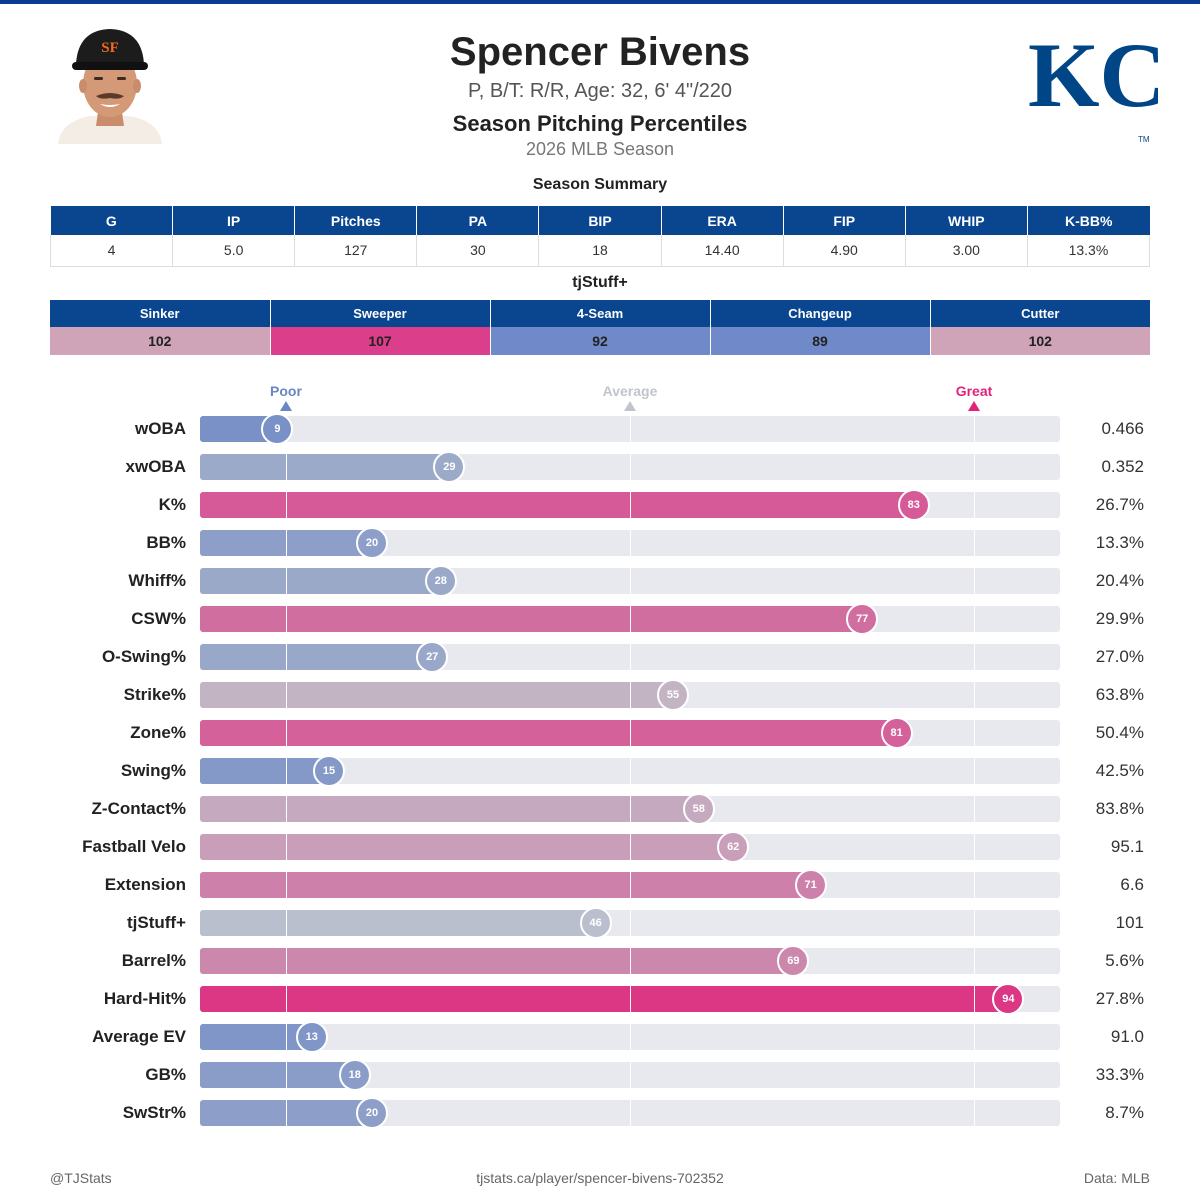  I want to click on summary-value-cell: 127, so click(356, 251).